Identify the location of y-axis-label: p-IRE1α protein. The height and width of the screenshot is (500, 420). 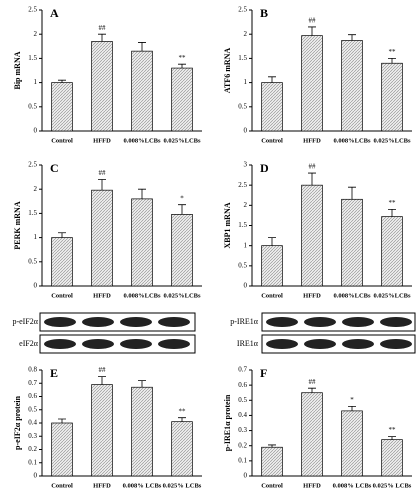
(227, 422).